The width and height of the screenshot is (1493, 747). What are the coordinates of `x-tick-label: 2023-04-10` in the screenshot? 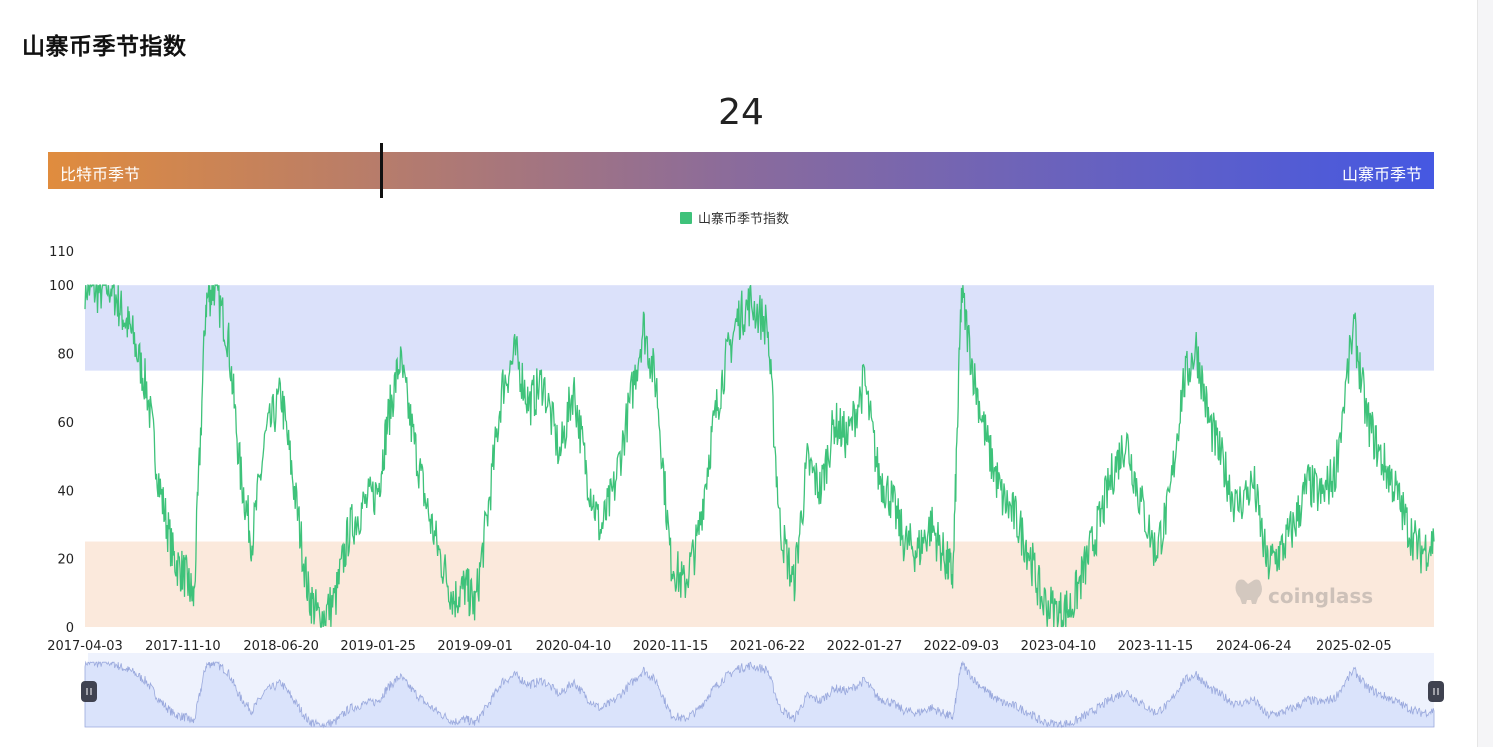 It's located at (1059, 646).